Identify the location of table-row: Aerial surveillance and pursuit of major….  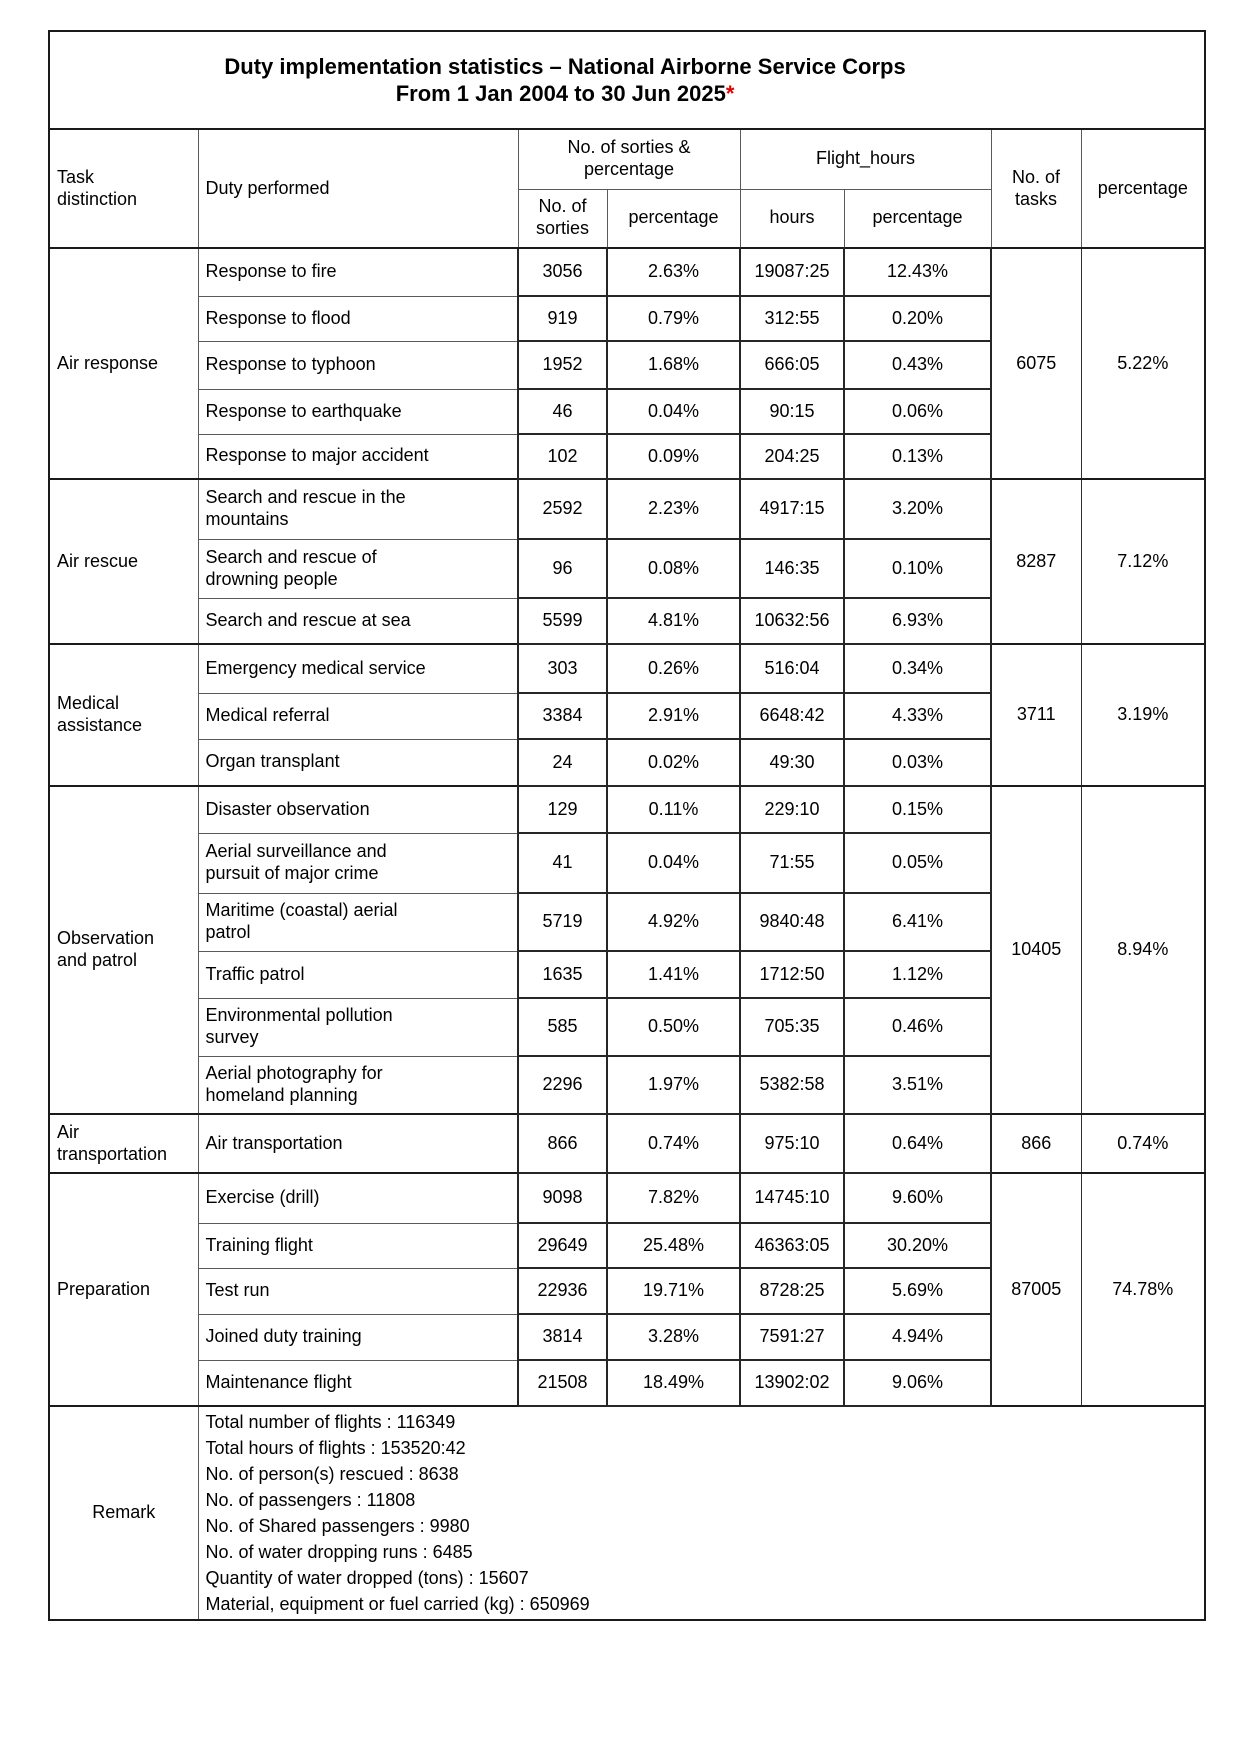
(627, 863).